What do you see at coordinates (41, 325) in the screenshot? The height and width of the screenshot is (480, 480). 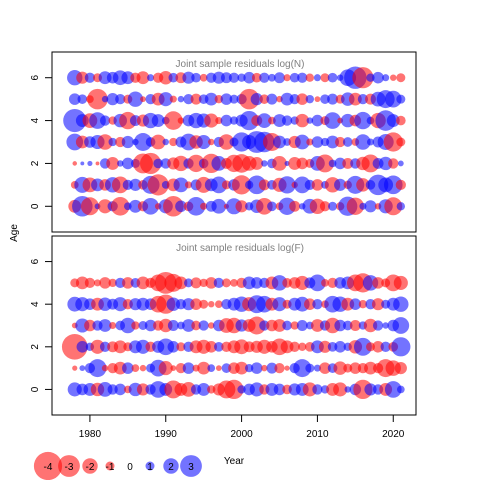 I see `panel-bottom-y-axis: 0 2 4 6` at bounding box center [41, 325].